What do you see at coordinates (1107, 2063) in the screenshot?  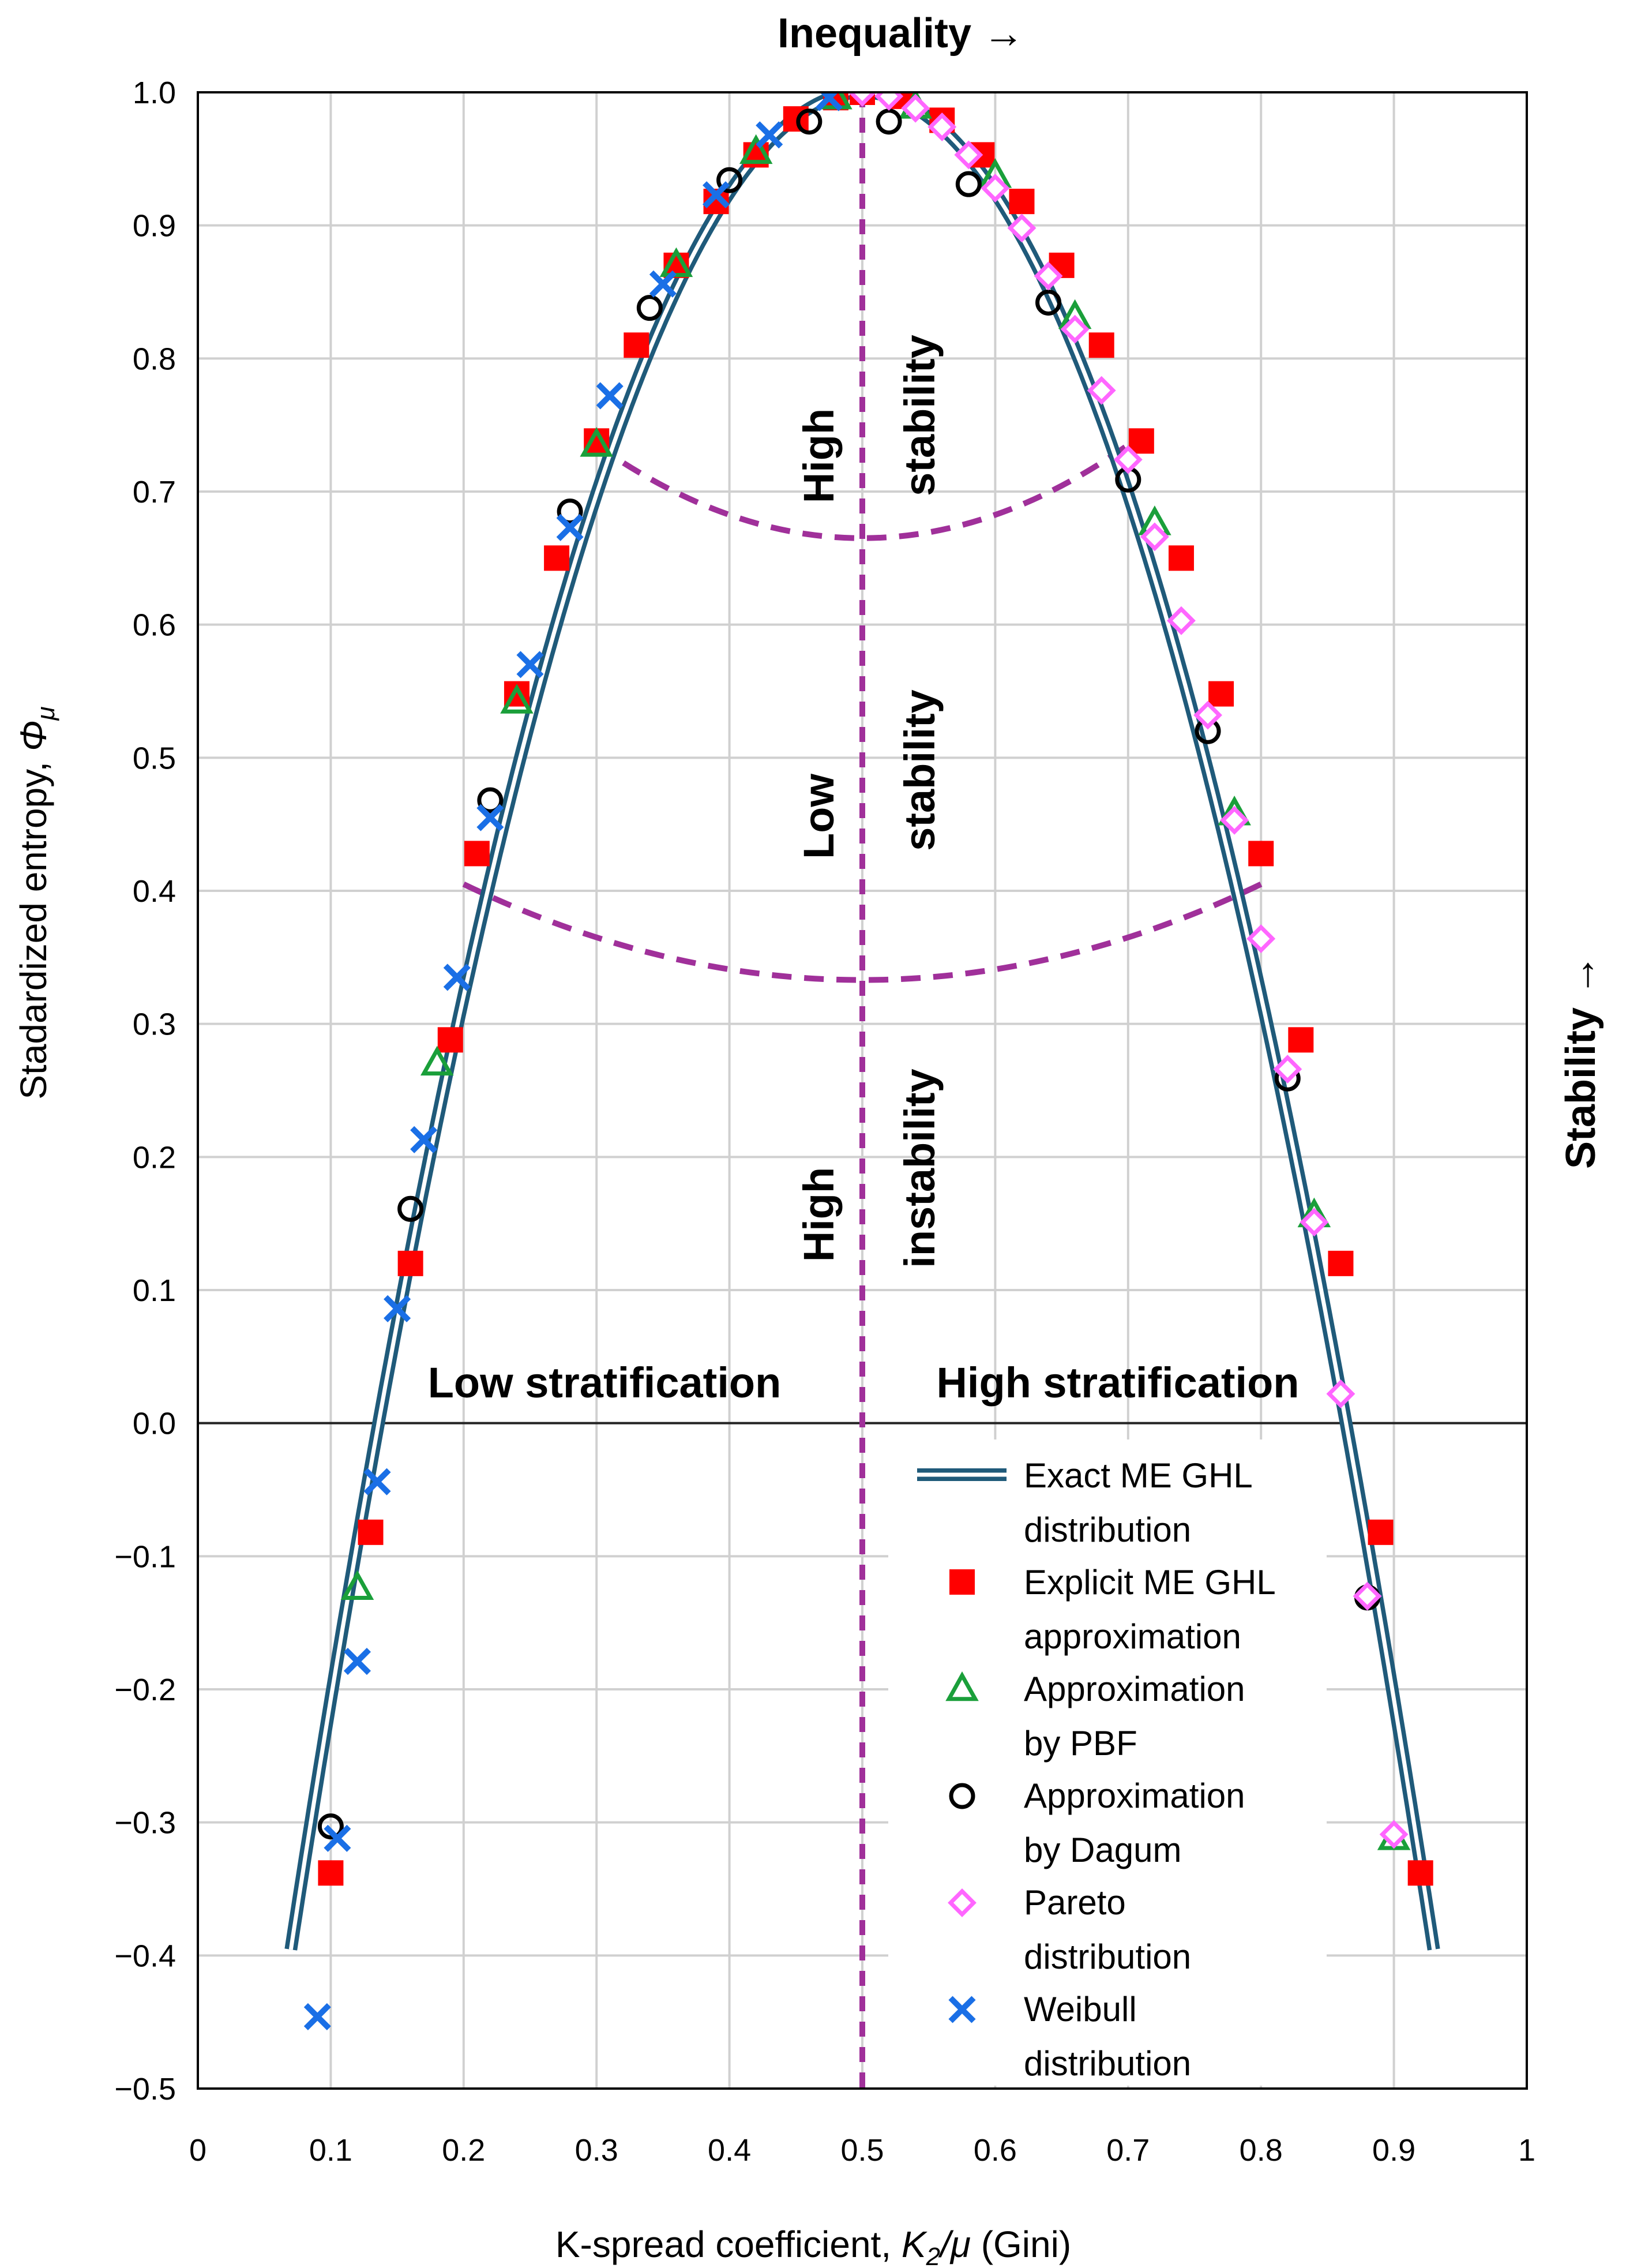 I see `legend-weibull-line2: distribution` at bounding box center [1107, 2063].